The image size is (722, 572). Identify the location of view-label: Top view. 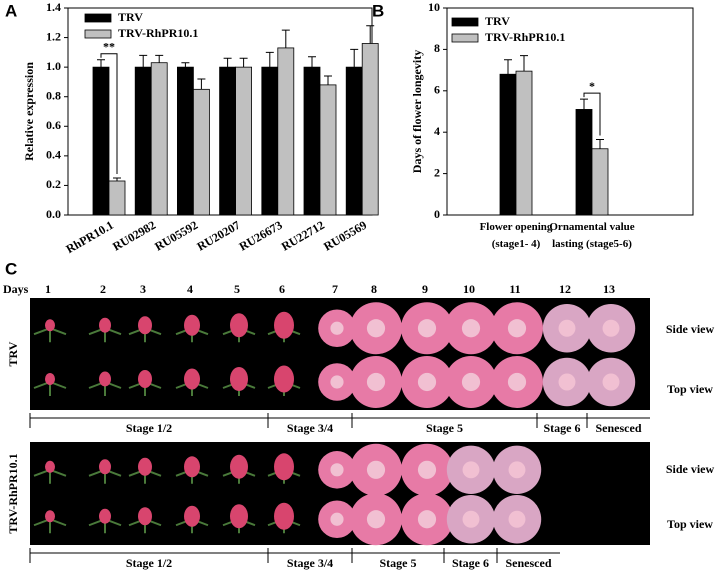
(690, 524).